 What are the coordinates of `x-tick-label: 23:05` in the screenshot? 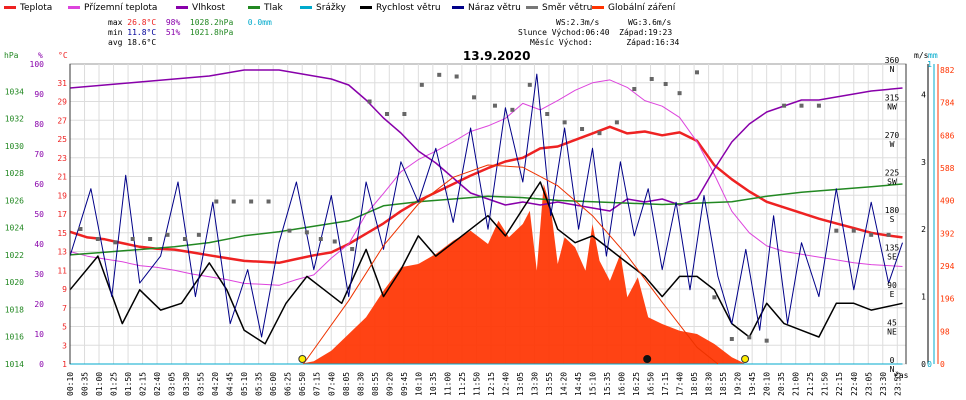 It's located at (868, 384).